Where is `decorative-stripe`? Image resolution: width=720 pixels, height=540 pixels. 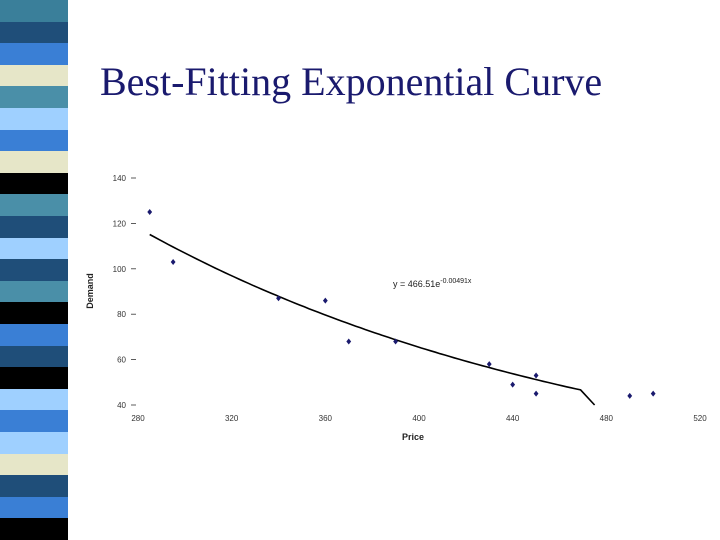
decorative-stripe is located at coordinates (34, 270).